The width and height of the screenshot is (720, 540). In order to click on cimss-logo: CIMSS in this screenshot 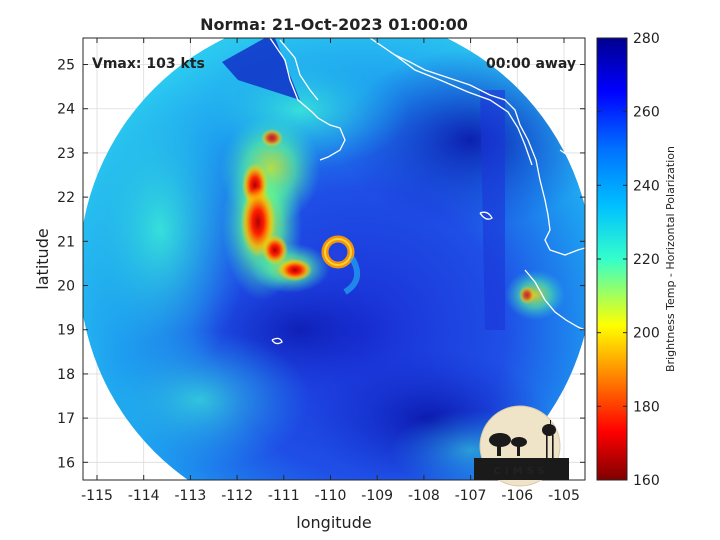, I will do `click(521, 446)`.